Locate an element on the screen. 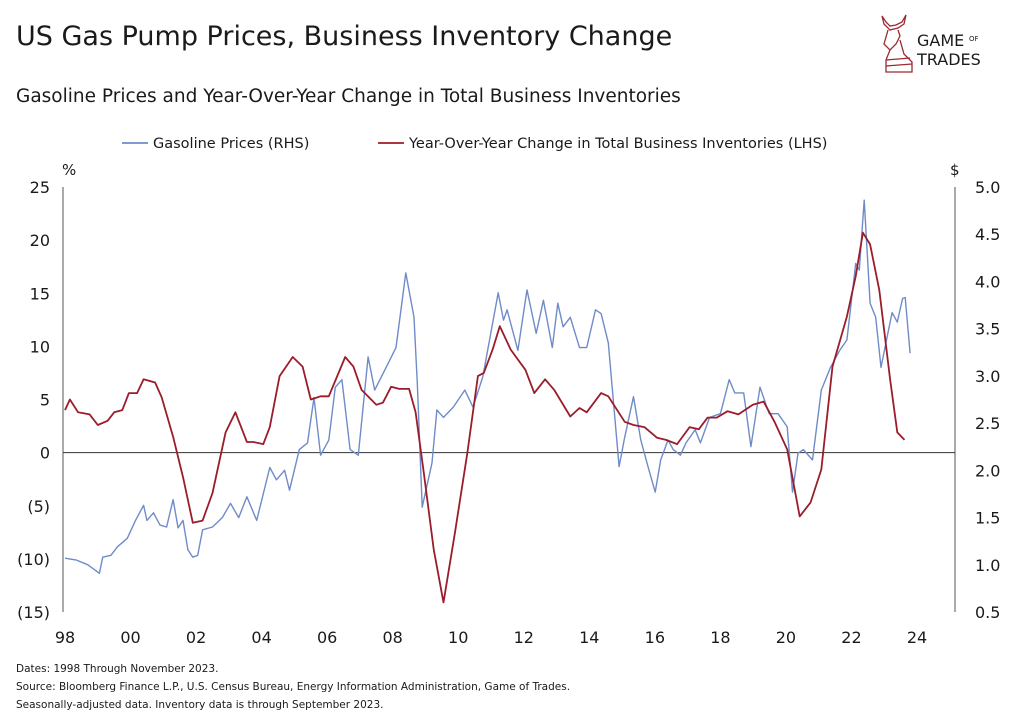 This screenshot has height=728, width=1024. right-tick-label: 5.0 is located at coordinates (987, 187).